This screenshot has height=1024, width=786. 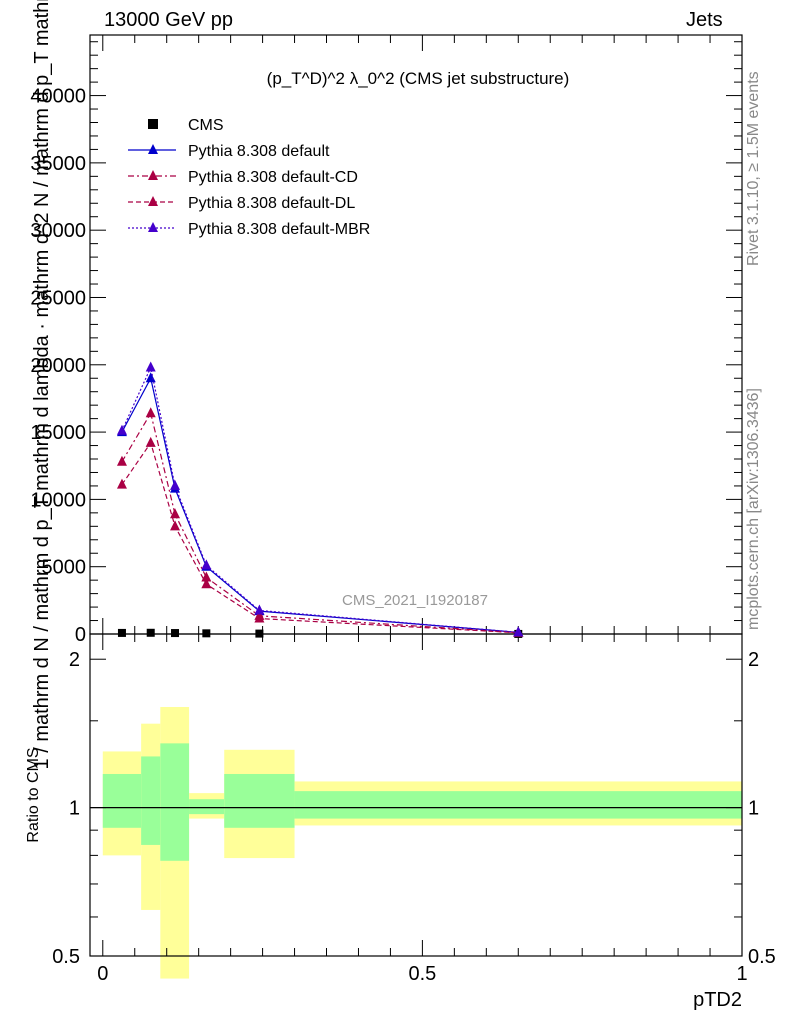 What do you see at coordinates (271, 203) in the screenshot?
I see `legend-label-3: Pythia 8.308 default-DL` at bounding box center [271, 203].